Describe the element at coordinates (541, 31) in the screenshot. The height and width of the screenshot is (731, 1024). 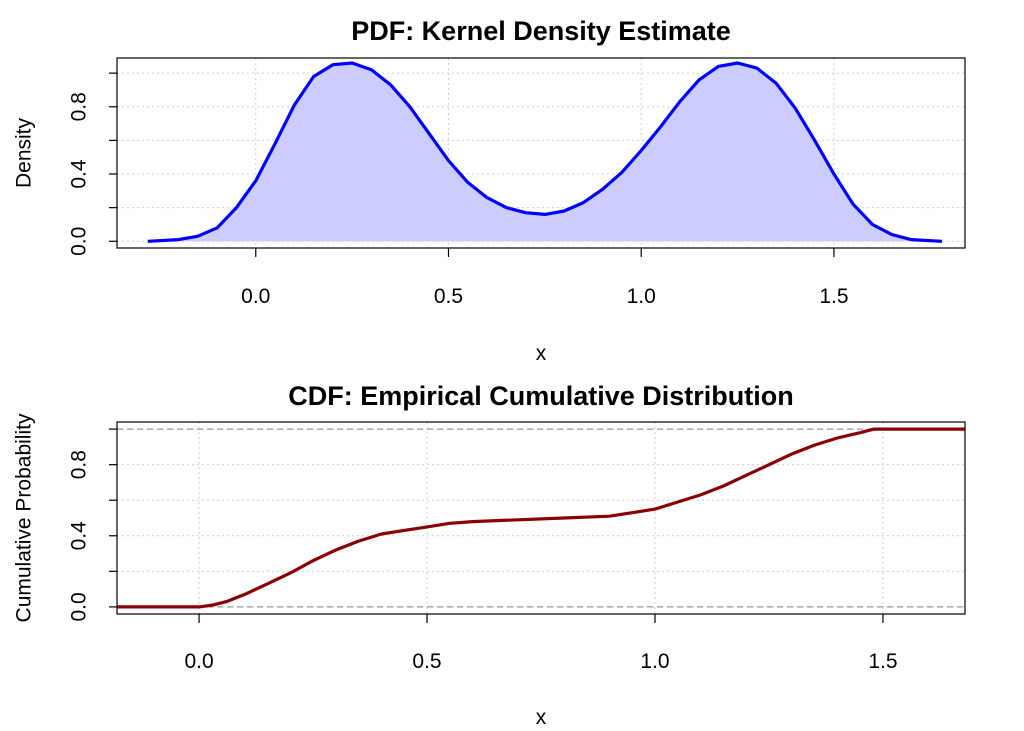
I see `pdf-chart-title: PDF: Kernel Density Estimate` at that location.